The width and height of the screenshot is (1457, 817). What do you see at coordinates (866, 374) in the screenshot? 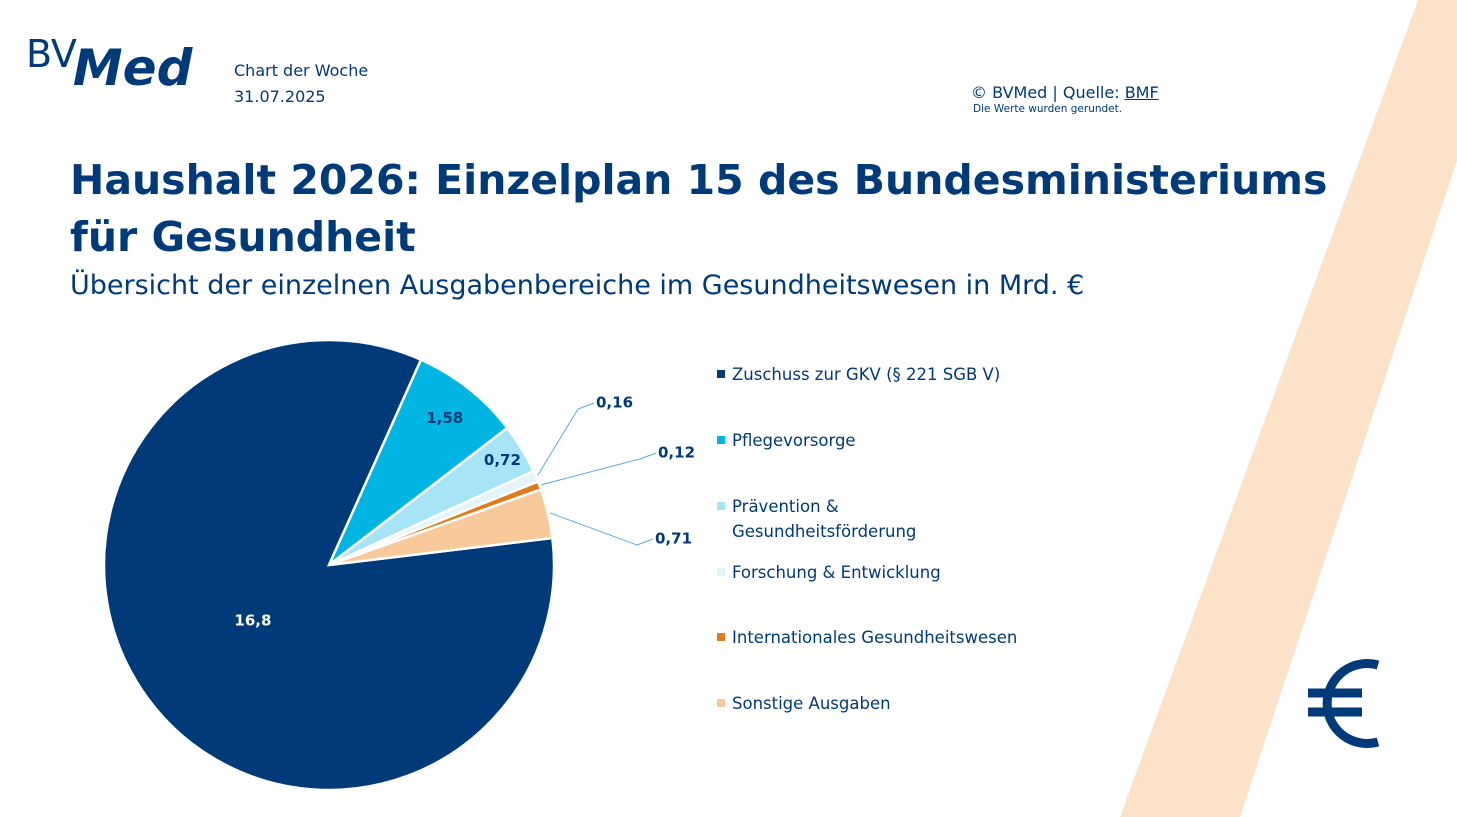
I see `legend-label: Zuschuss zur GKV (§ 221 SGB V)` at bounding box center [866, 374].